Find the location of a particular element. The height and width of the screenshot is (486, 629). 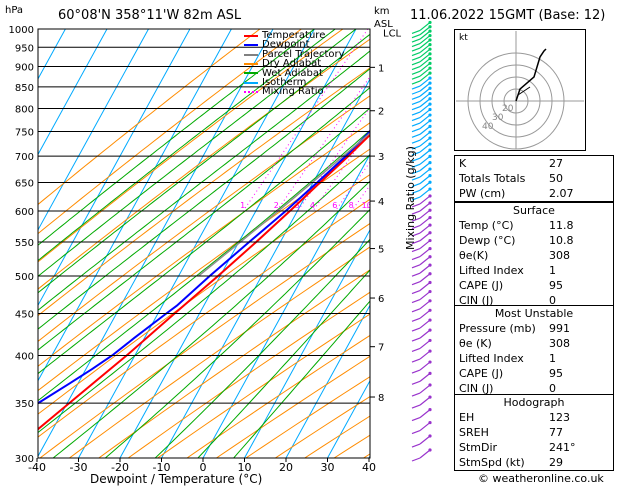

index-row: PW (cm) 2.07 is located at coordinates (534, 193).